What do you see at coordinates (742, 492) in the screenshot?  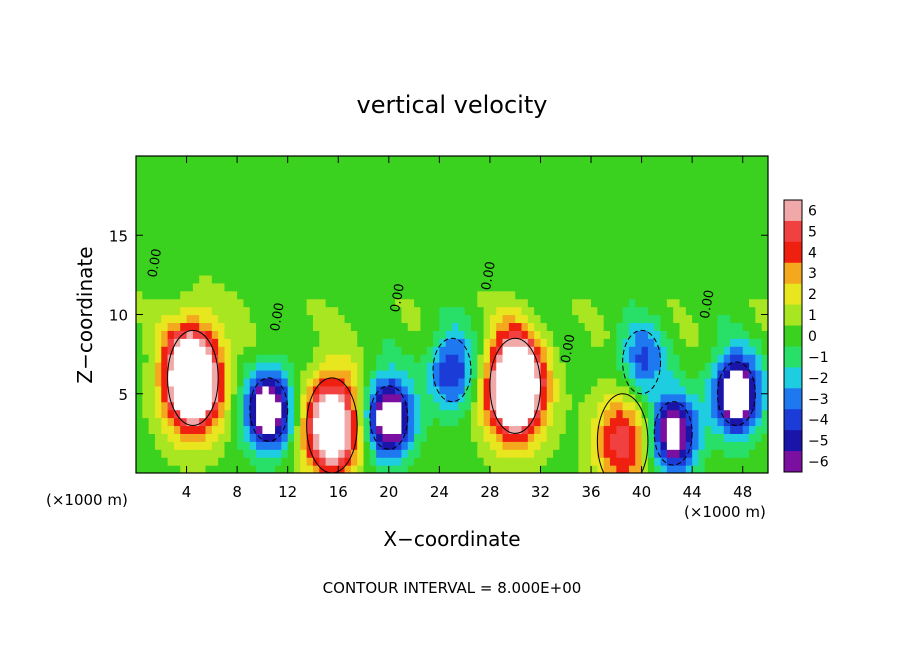 I see `x-tick-label: 48` at bounding box center [742, 492].